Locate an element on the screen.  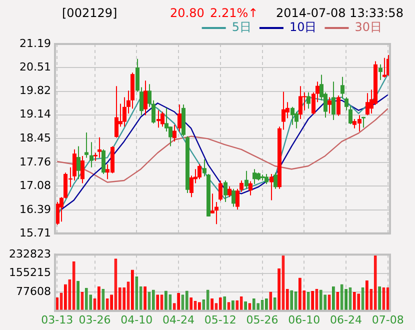
y-tick-label: 20.51 is located at coordinates (35, 67).